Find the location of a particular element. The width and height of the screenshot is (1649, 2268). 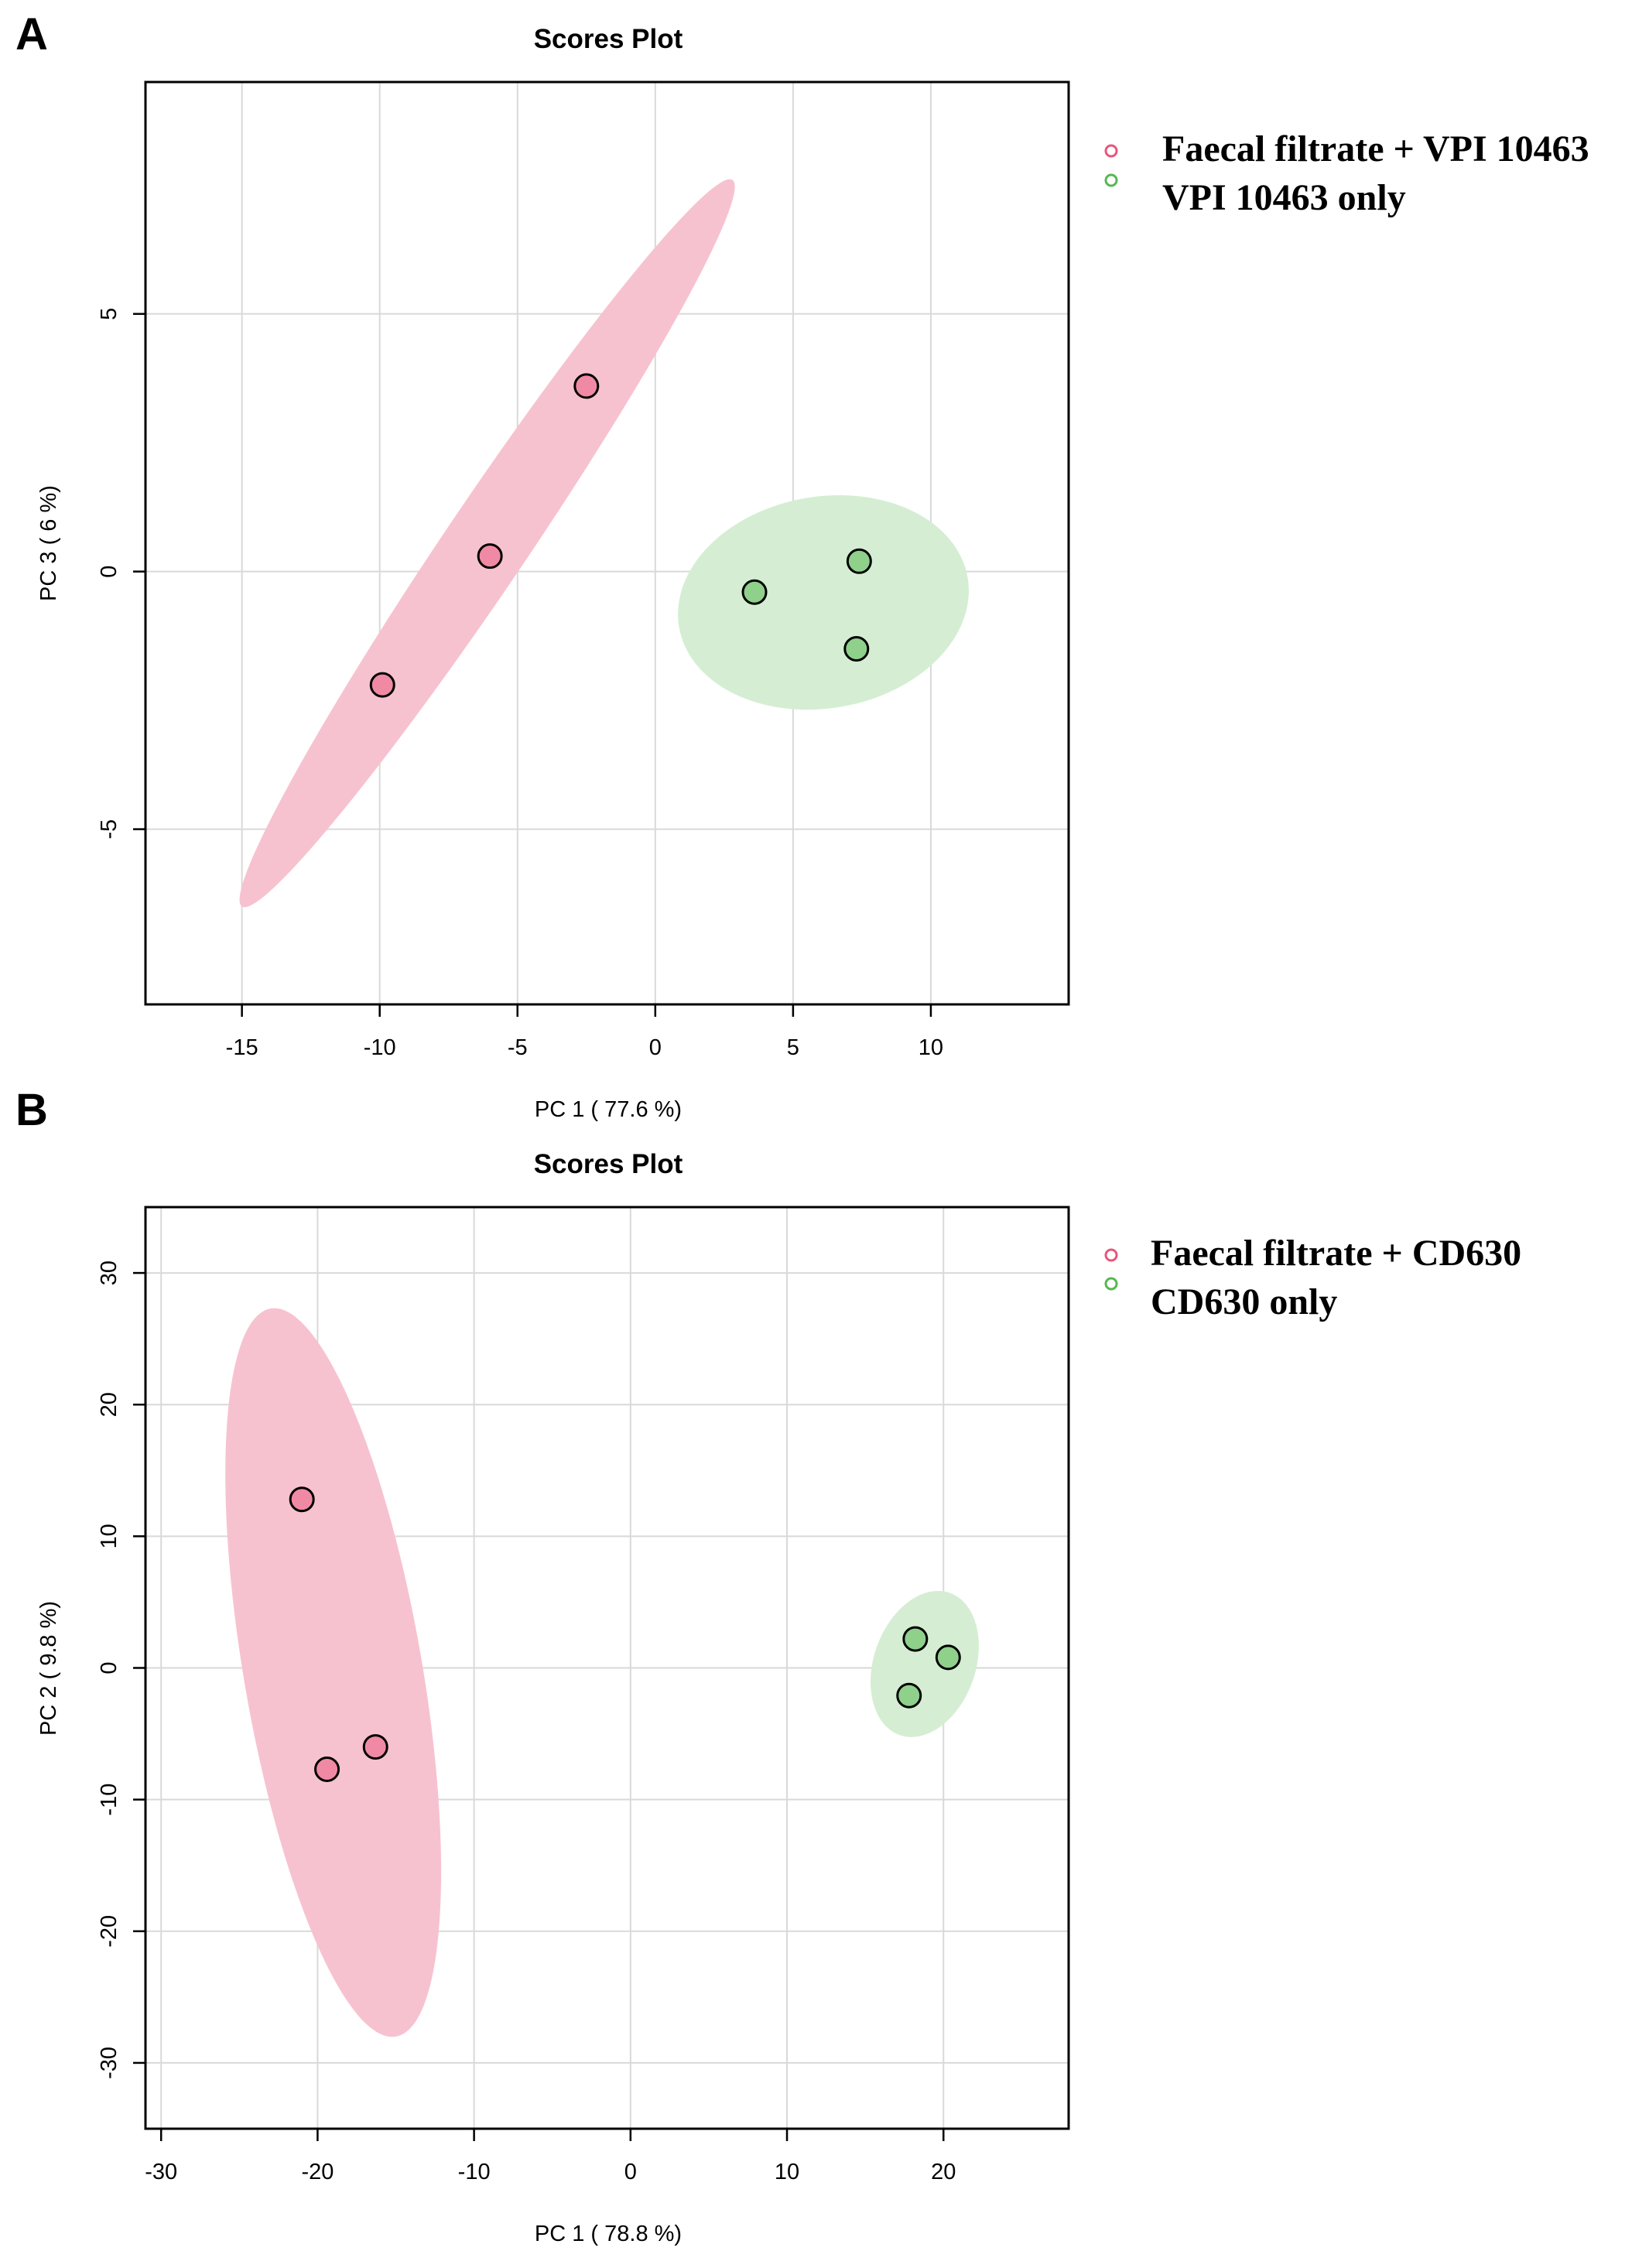

panel-b-ellipses is located at coordinates (602, 1672).